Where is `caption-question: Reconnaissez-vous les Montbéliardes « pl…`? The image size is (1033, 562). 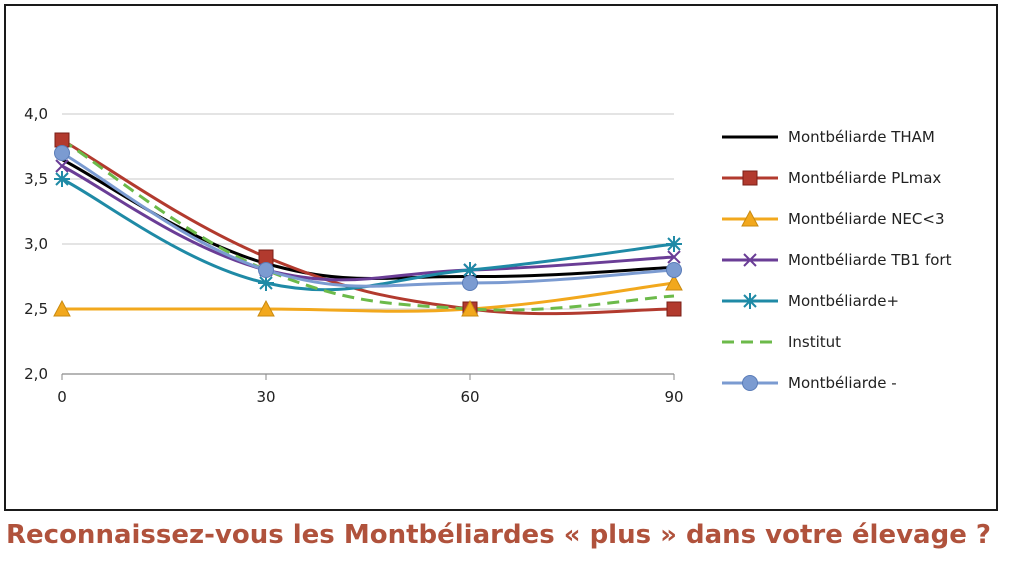 caption-question: Reconnaissez-vous les Montbéliardes « pl… is located at coordinates (498, 535).